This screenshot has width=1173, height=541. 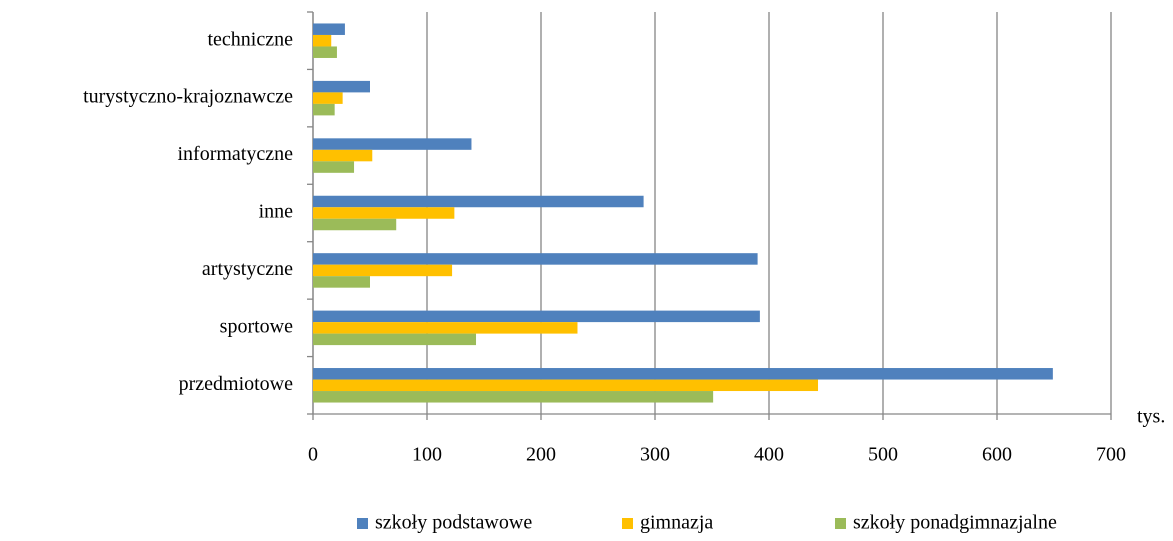 I want to click on x-tick-label: 500, so click(x=883, y=455).